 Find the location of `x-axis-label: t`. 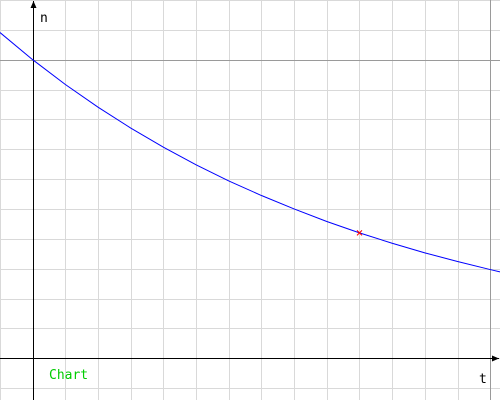

x-axis-label: t is located at coordinates (483, 379).